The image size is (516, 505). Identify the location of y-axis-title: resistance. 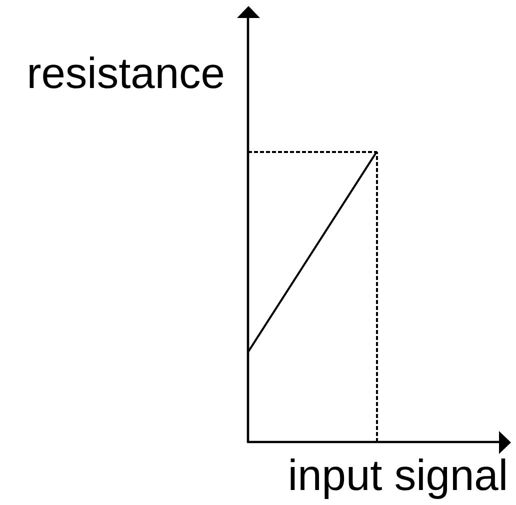
(125, 74).